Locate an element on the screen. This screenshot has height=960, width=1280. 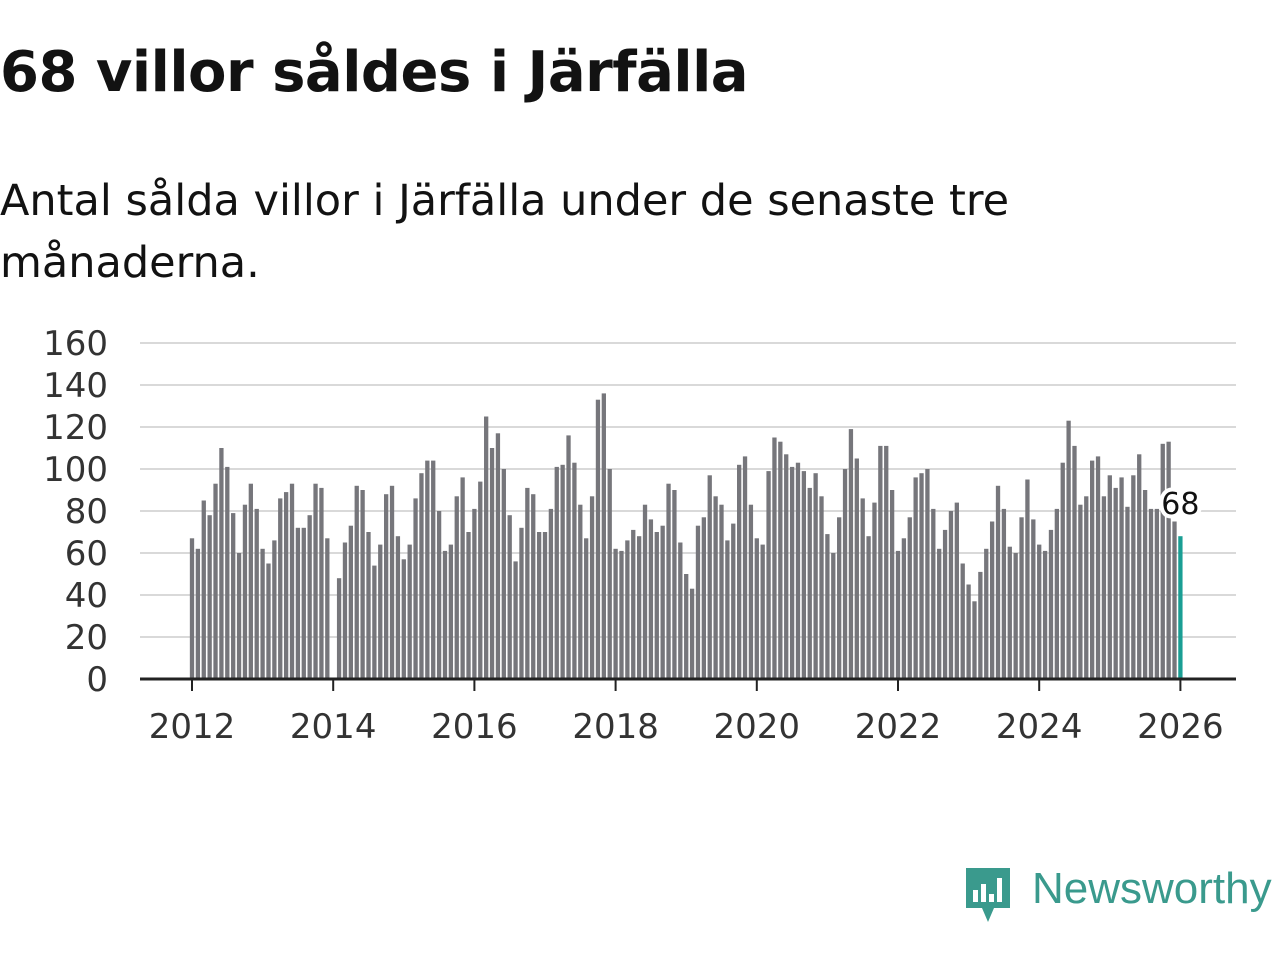
bar-highlight is located at coordinates (1180, 607).